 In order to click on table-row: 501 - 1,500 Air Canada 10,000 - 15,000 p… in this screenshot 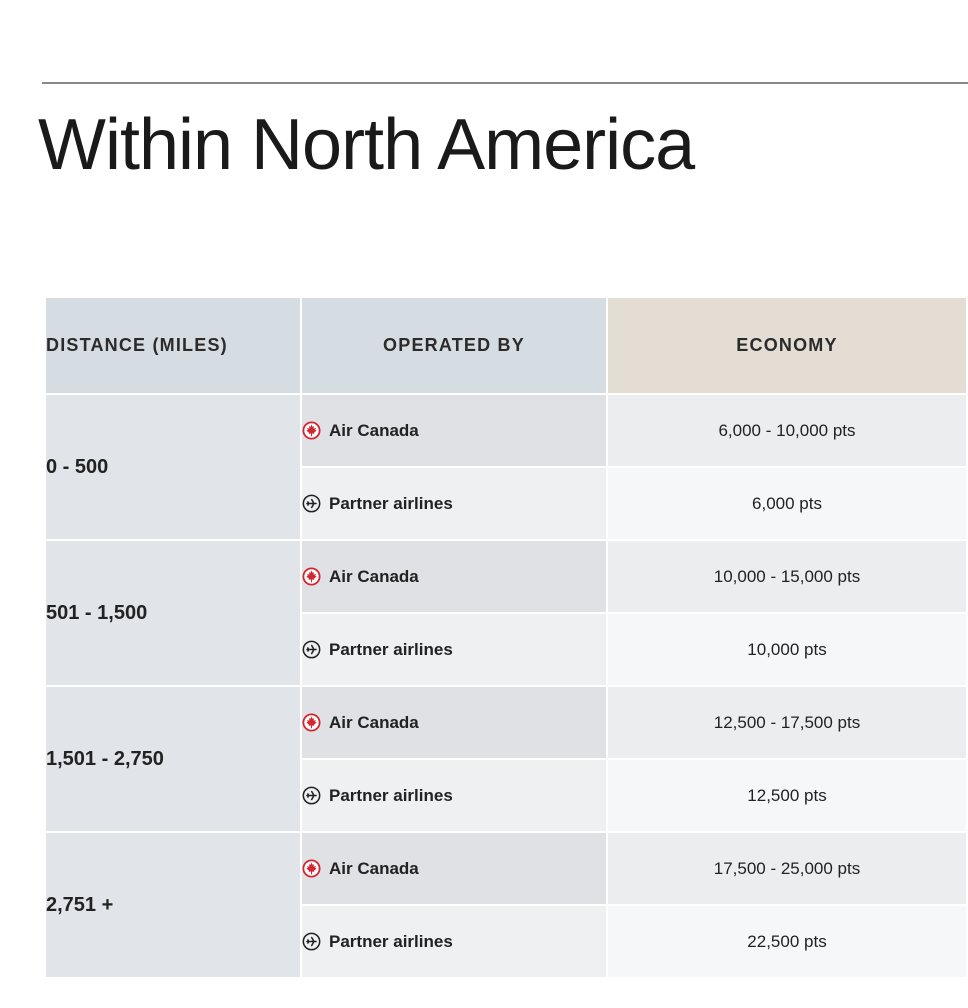, I will do `click(506, 613)`.